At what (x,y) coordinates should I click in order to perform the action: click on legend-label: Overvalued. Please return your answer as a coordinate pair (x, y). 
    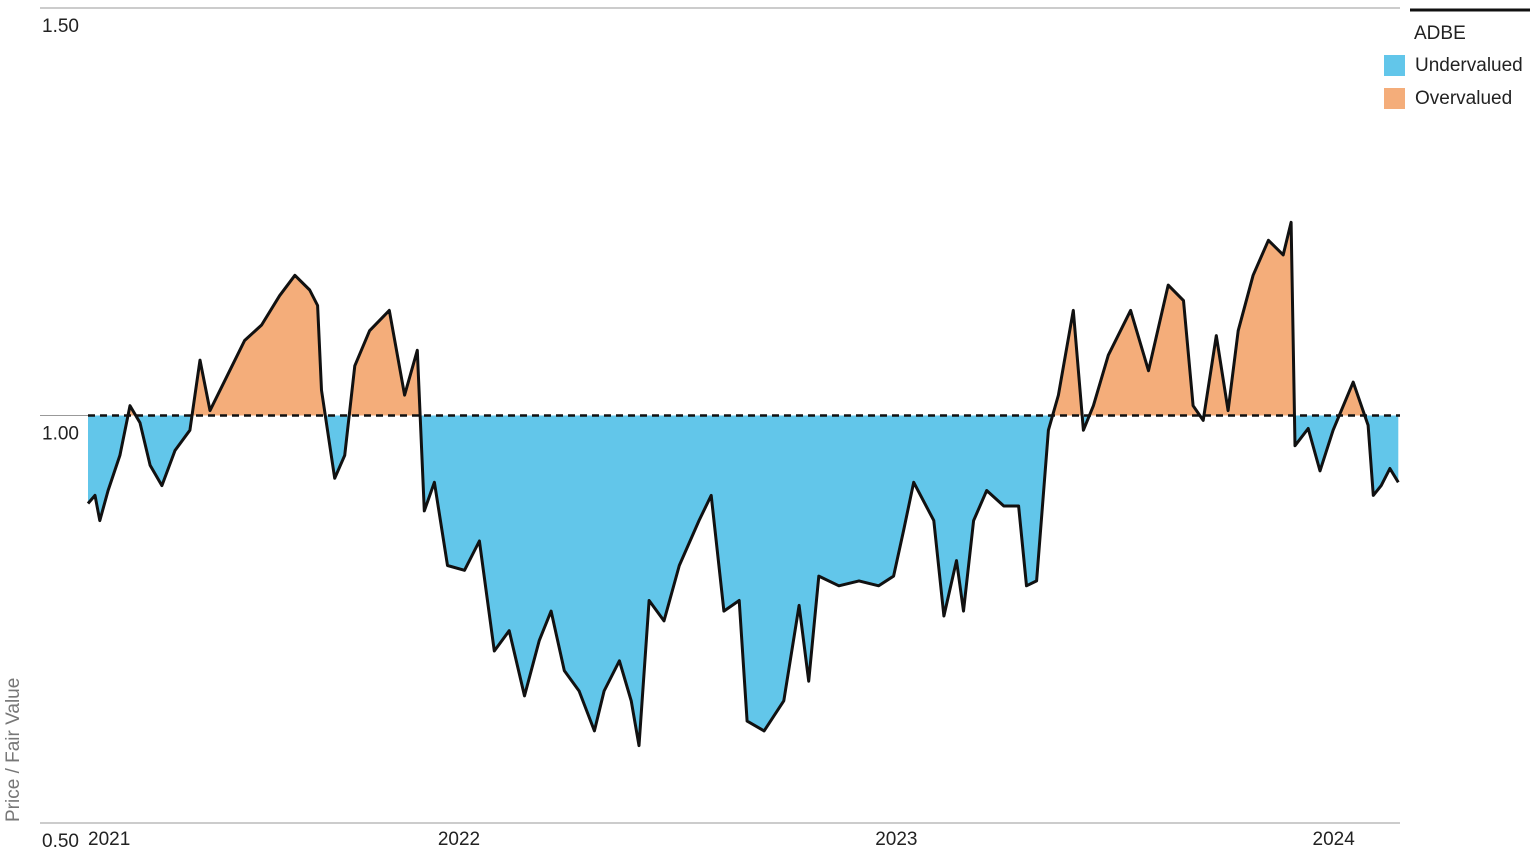
    Looking at the image, I should click on (1463, 98).